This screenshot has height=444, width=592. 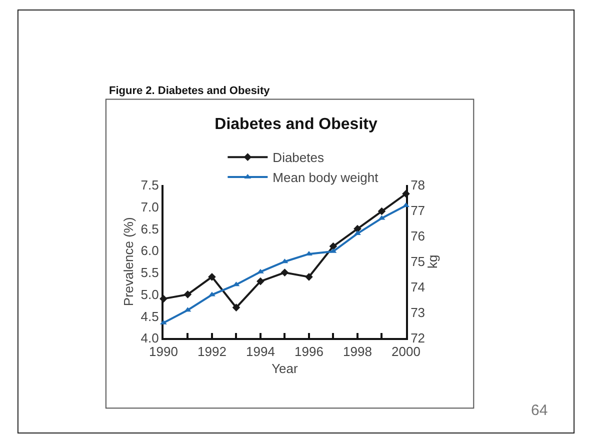 I want to click on text: 64, so click(x=539, y=410).